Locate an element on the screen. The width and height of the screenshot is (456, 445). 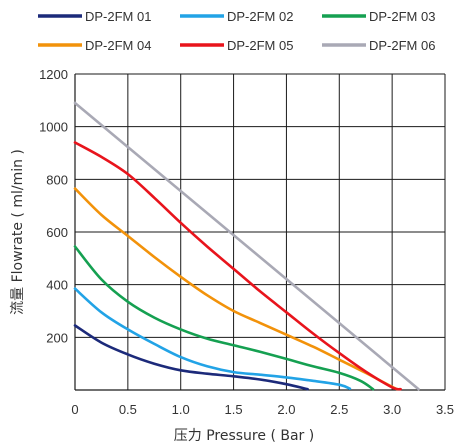
x-axis-title: 压力 Pressure ( Bar ) is located at coordinates (244, 436).